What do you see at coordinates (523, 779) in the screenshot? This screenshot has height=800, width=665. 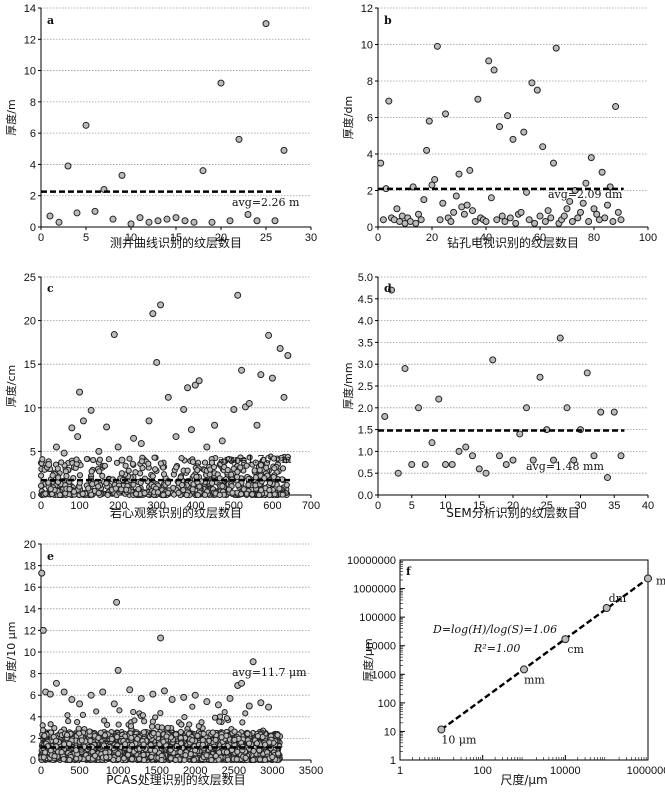 I see `x-axis-label: 尺度/μm` at bounding box center [523, 779].